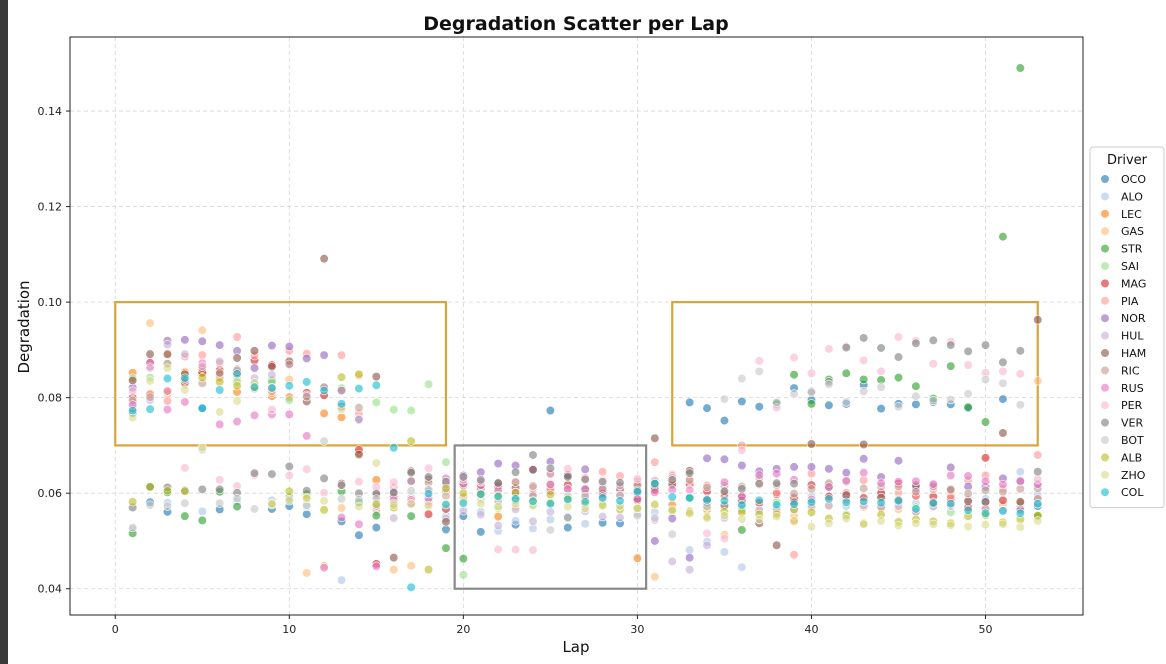 The width and height of the screenshot is (1166, 664). What do you see at coordinates (811, 629) in the screenshot?
I see `x-tick-label: 40` at bounding box center [811, 629].